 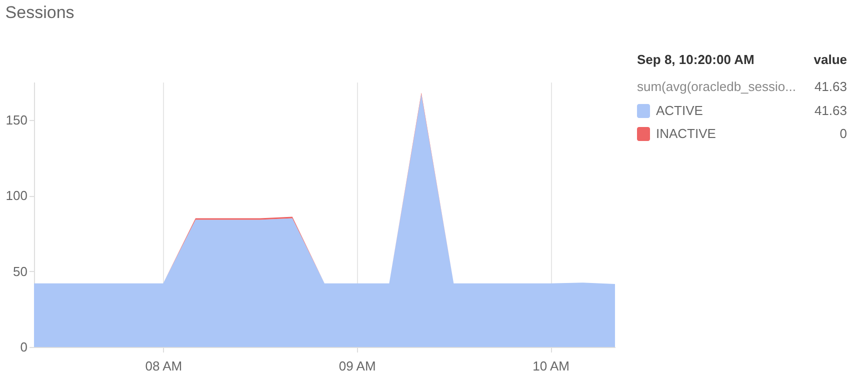 I want to click on y-tick-label: 150, so click(x=17, y=120).